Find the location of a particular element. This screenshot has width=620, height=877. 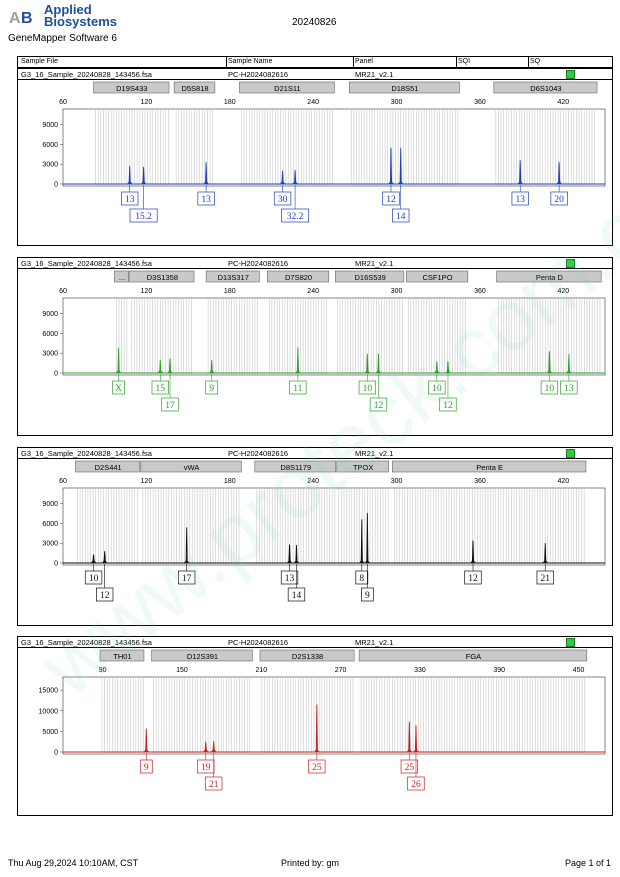

x-tick-label: 390 is located at coordinates (499, 670).